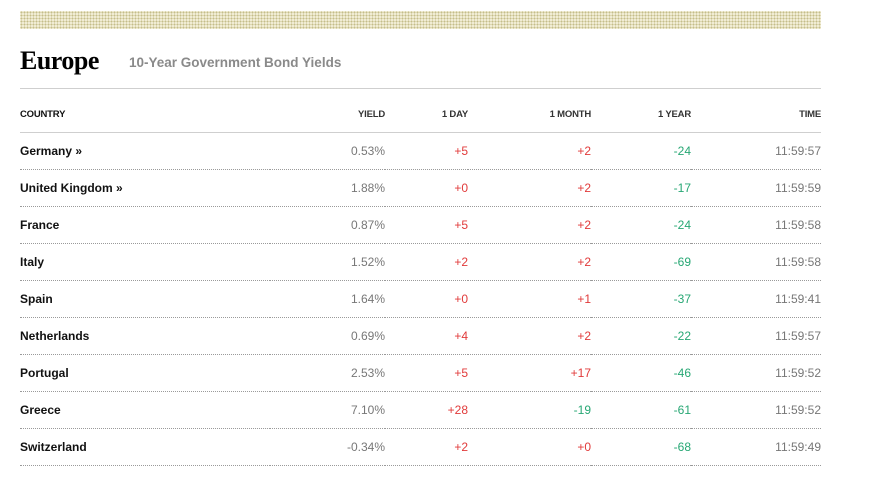 The image size is (887, 502). Describe the element at coordinates (756, 447) in the screenshot. I see `time-cell: 11:59:49` at that location.